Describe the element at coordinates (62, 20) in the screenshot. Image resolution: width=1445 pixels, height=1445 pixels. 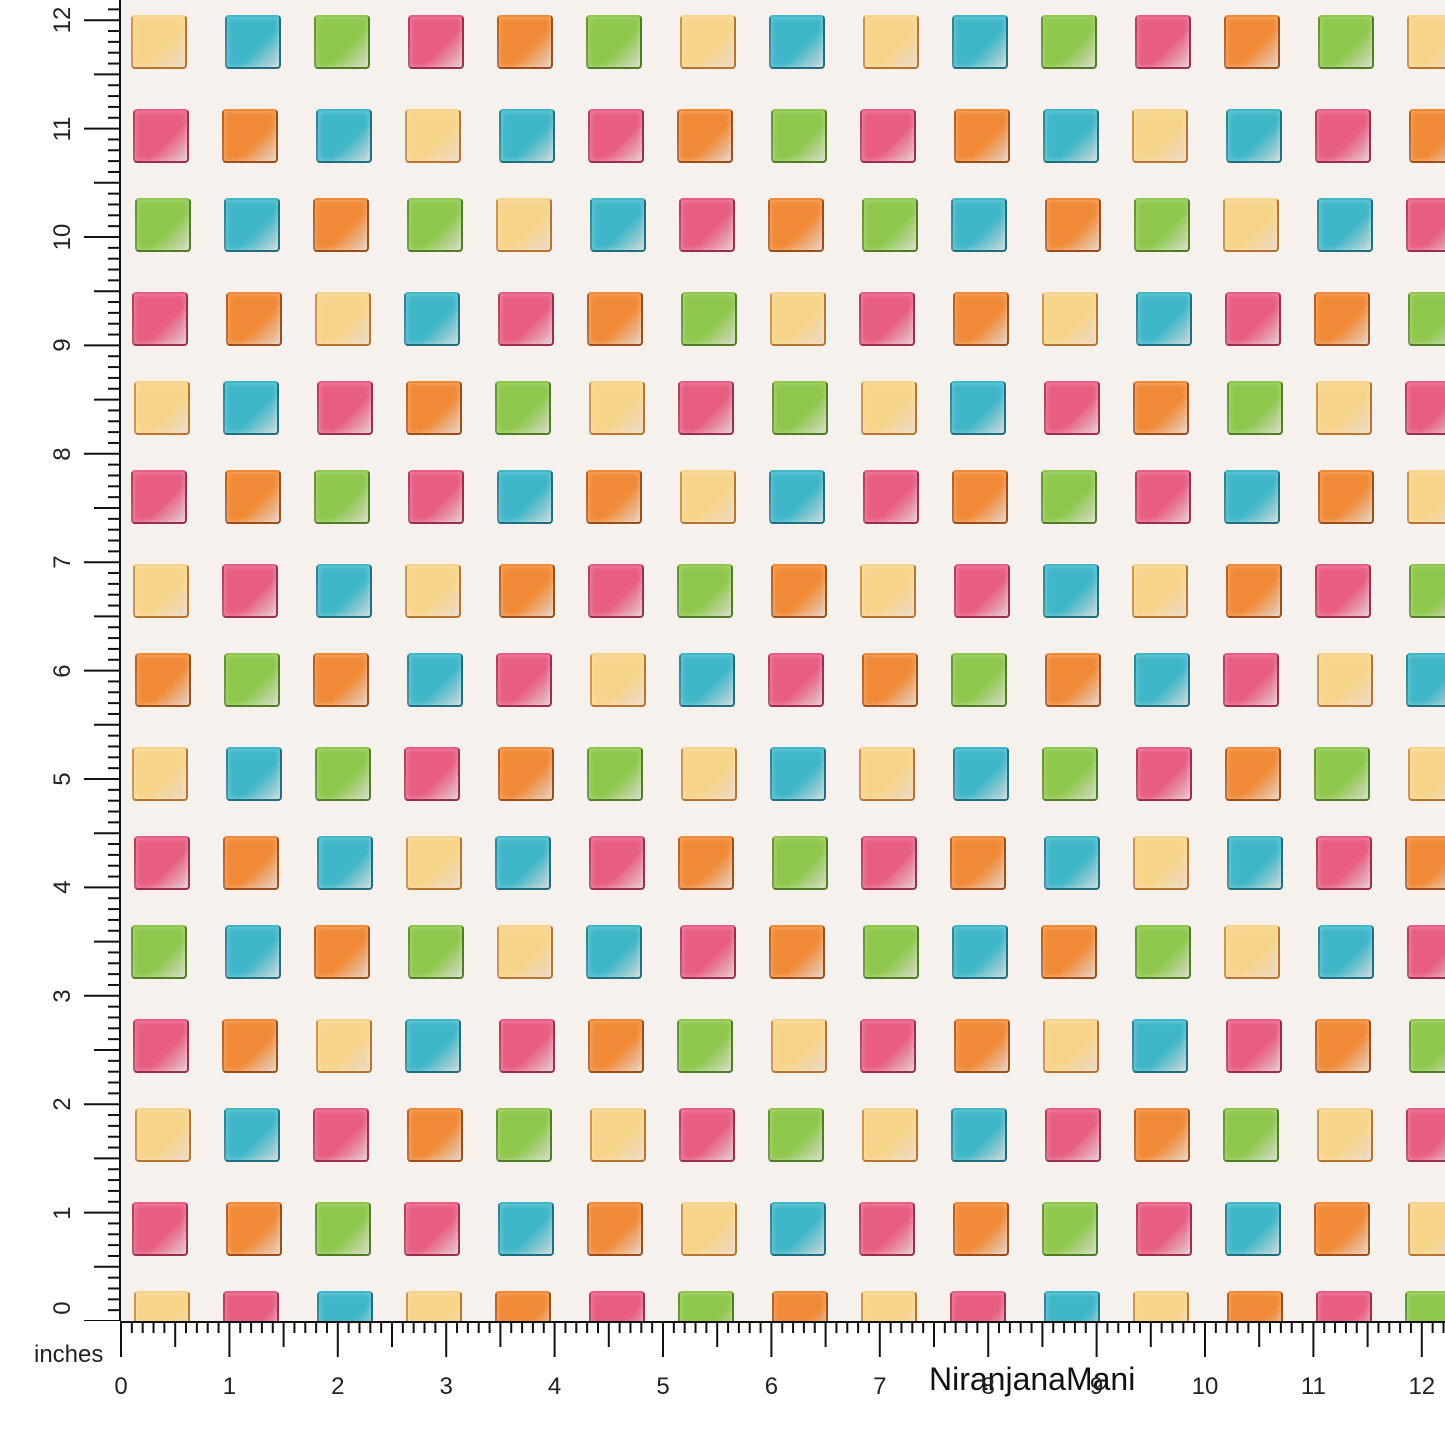
I see `y-tick-label: 12` at that location.